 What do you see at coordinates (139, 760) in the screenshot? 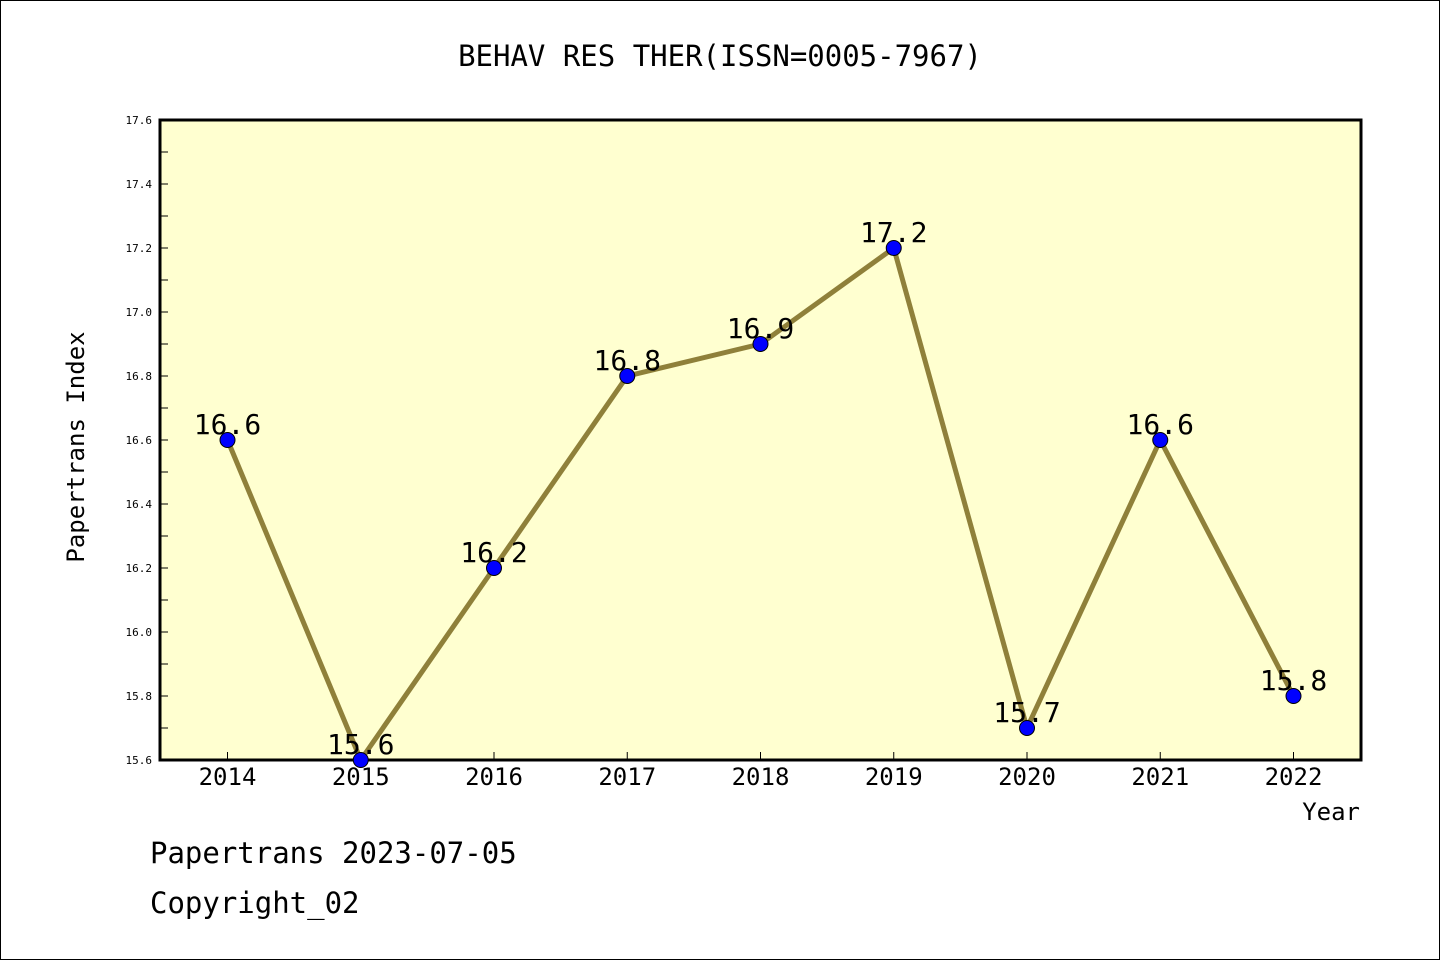
I see `y-tick-label: 15.6` at bounding box center [139, 760].